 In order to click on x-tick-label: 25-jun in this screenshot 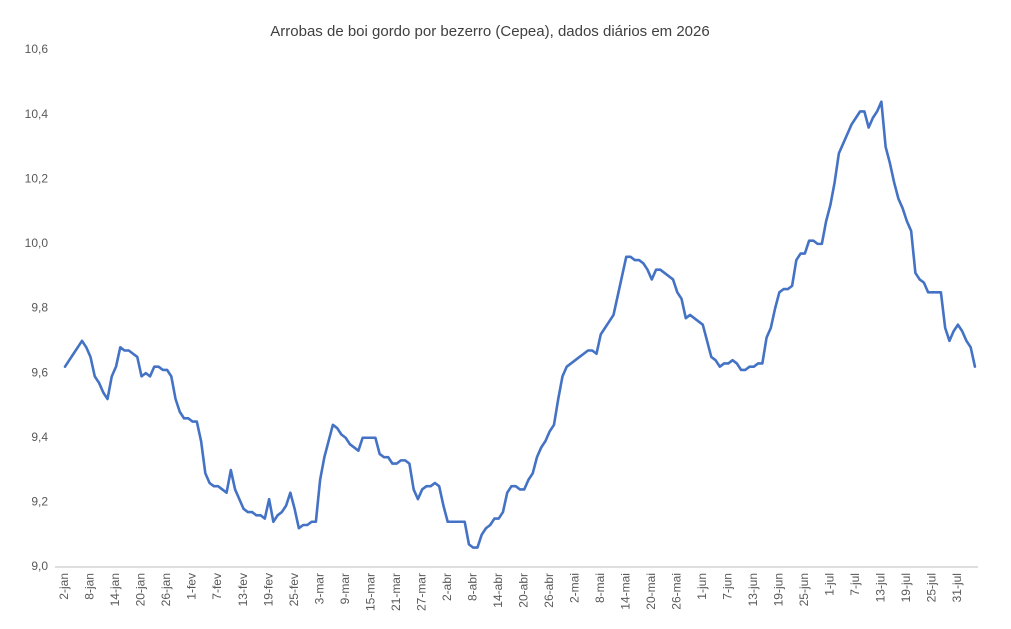, I will do `click(804, 589)`.